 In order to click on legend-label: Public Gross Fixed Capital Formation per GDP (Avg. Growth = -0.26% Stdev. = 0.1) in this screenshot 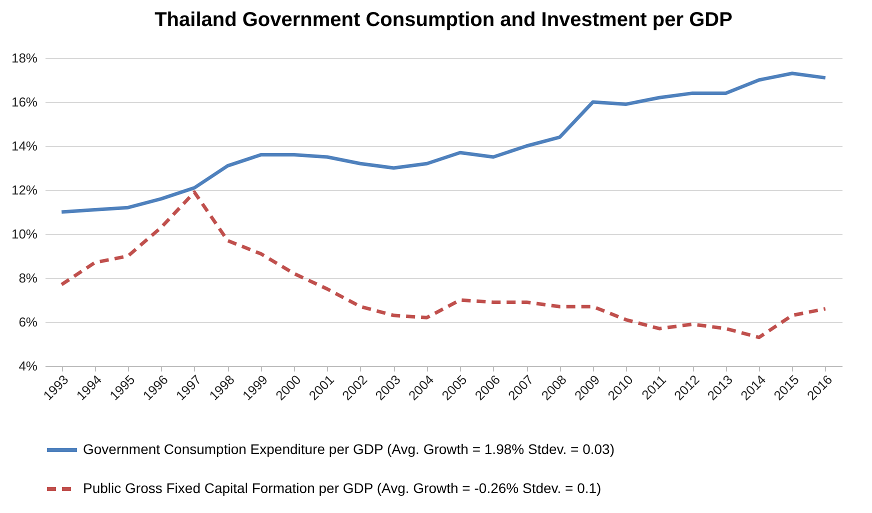, I will do `click(342, 488)`.